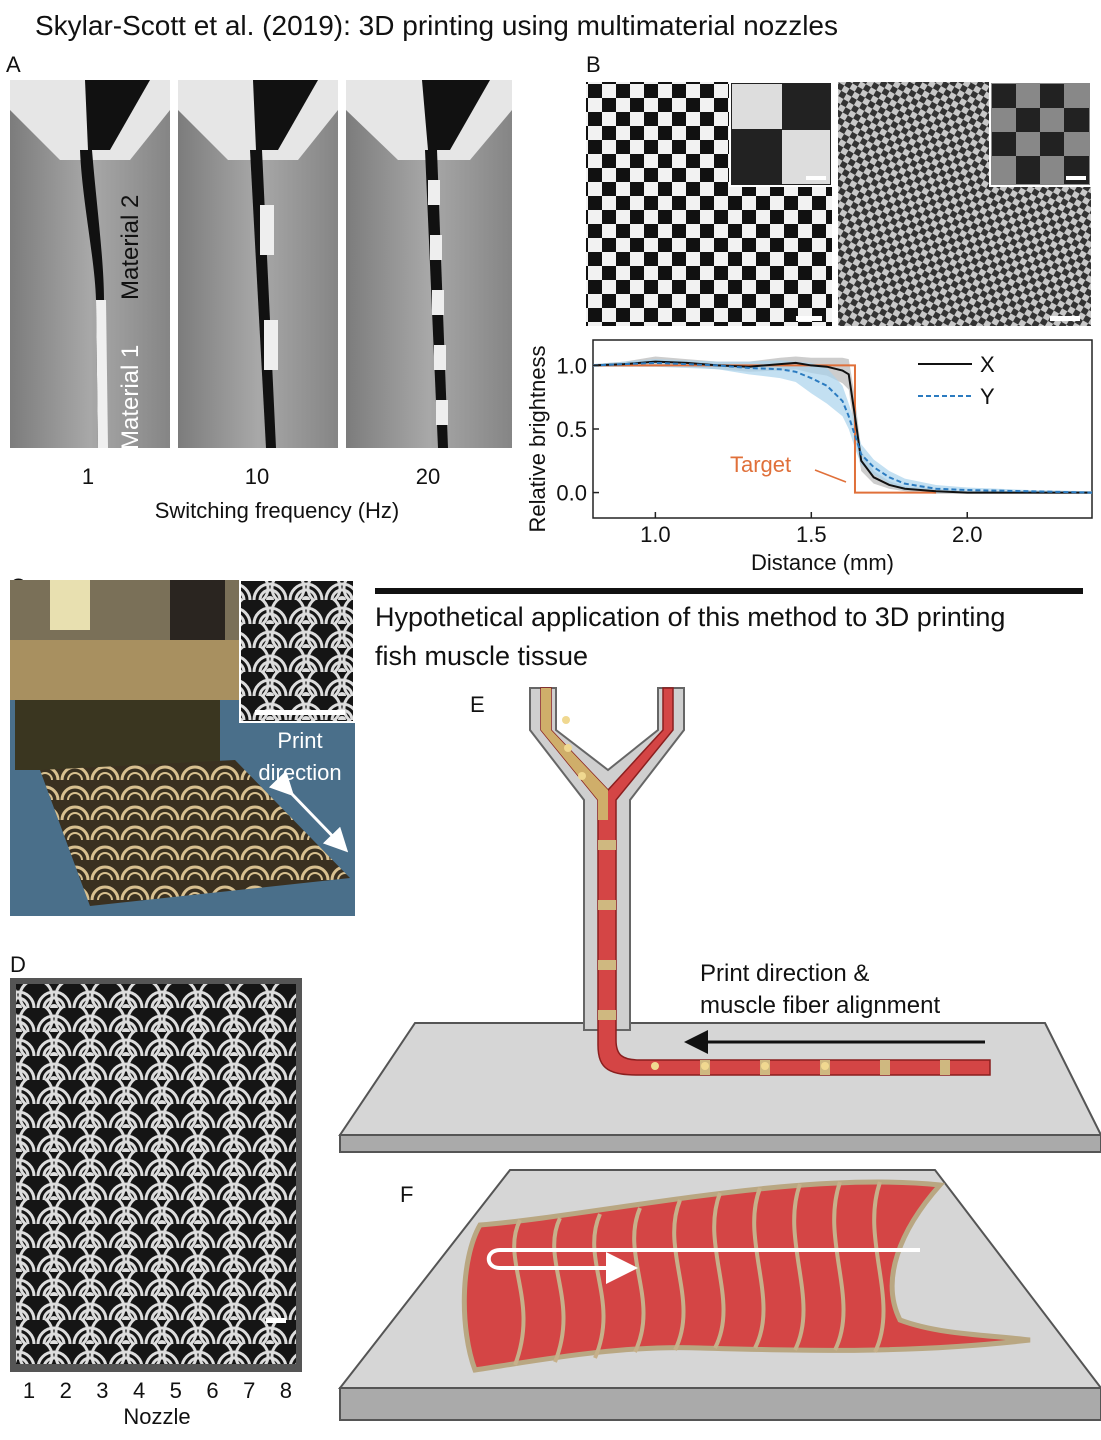 The image size is (1101, 1440). I want to click on y-tick-label: 0.0, so click(571, 493).